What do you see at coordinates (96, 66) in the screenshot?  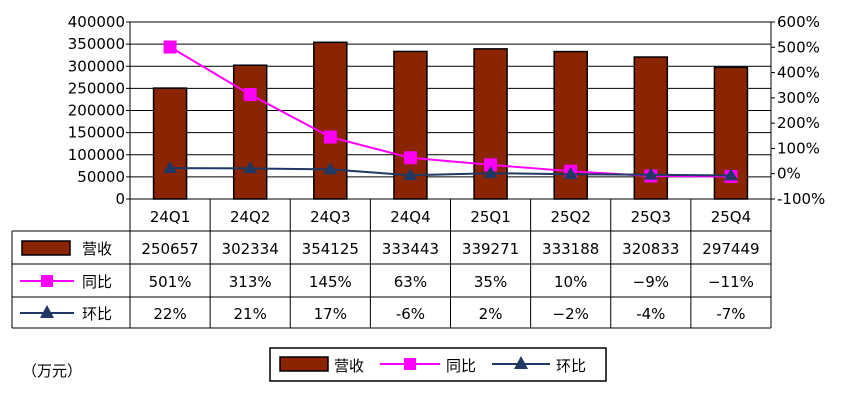 I see `left-tick-label: 300000` at bounding box center [96, 66].